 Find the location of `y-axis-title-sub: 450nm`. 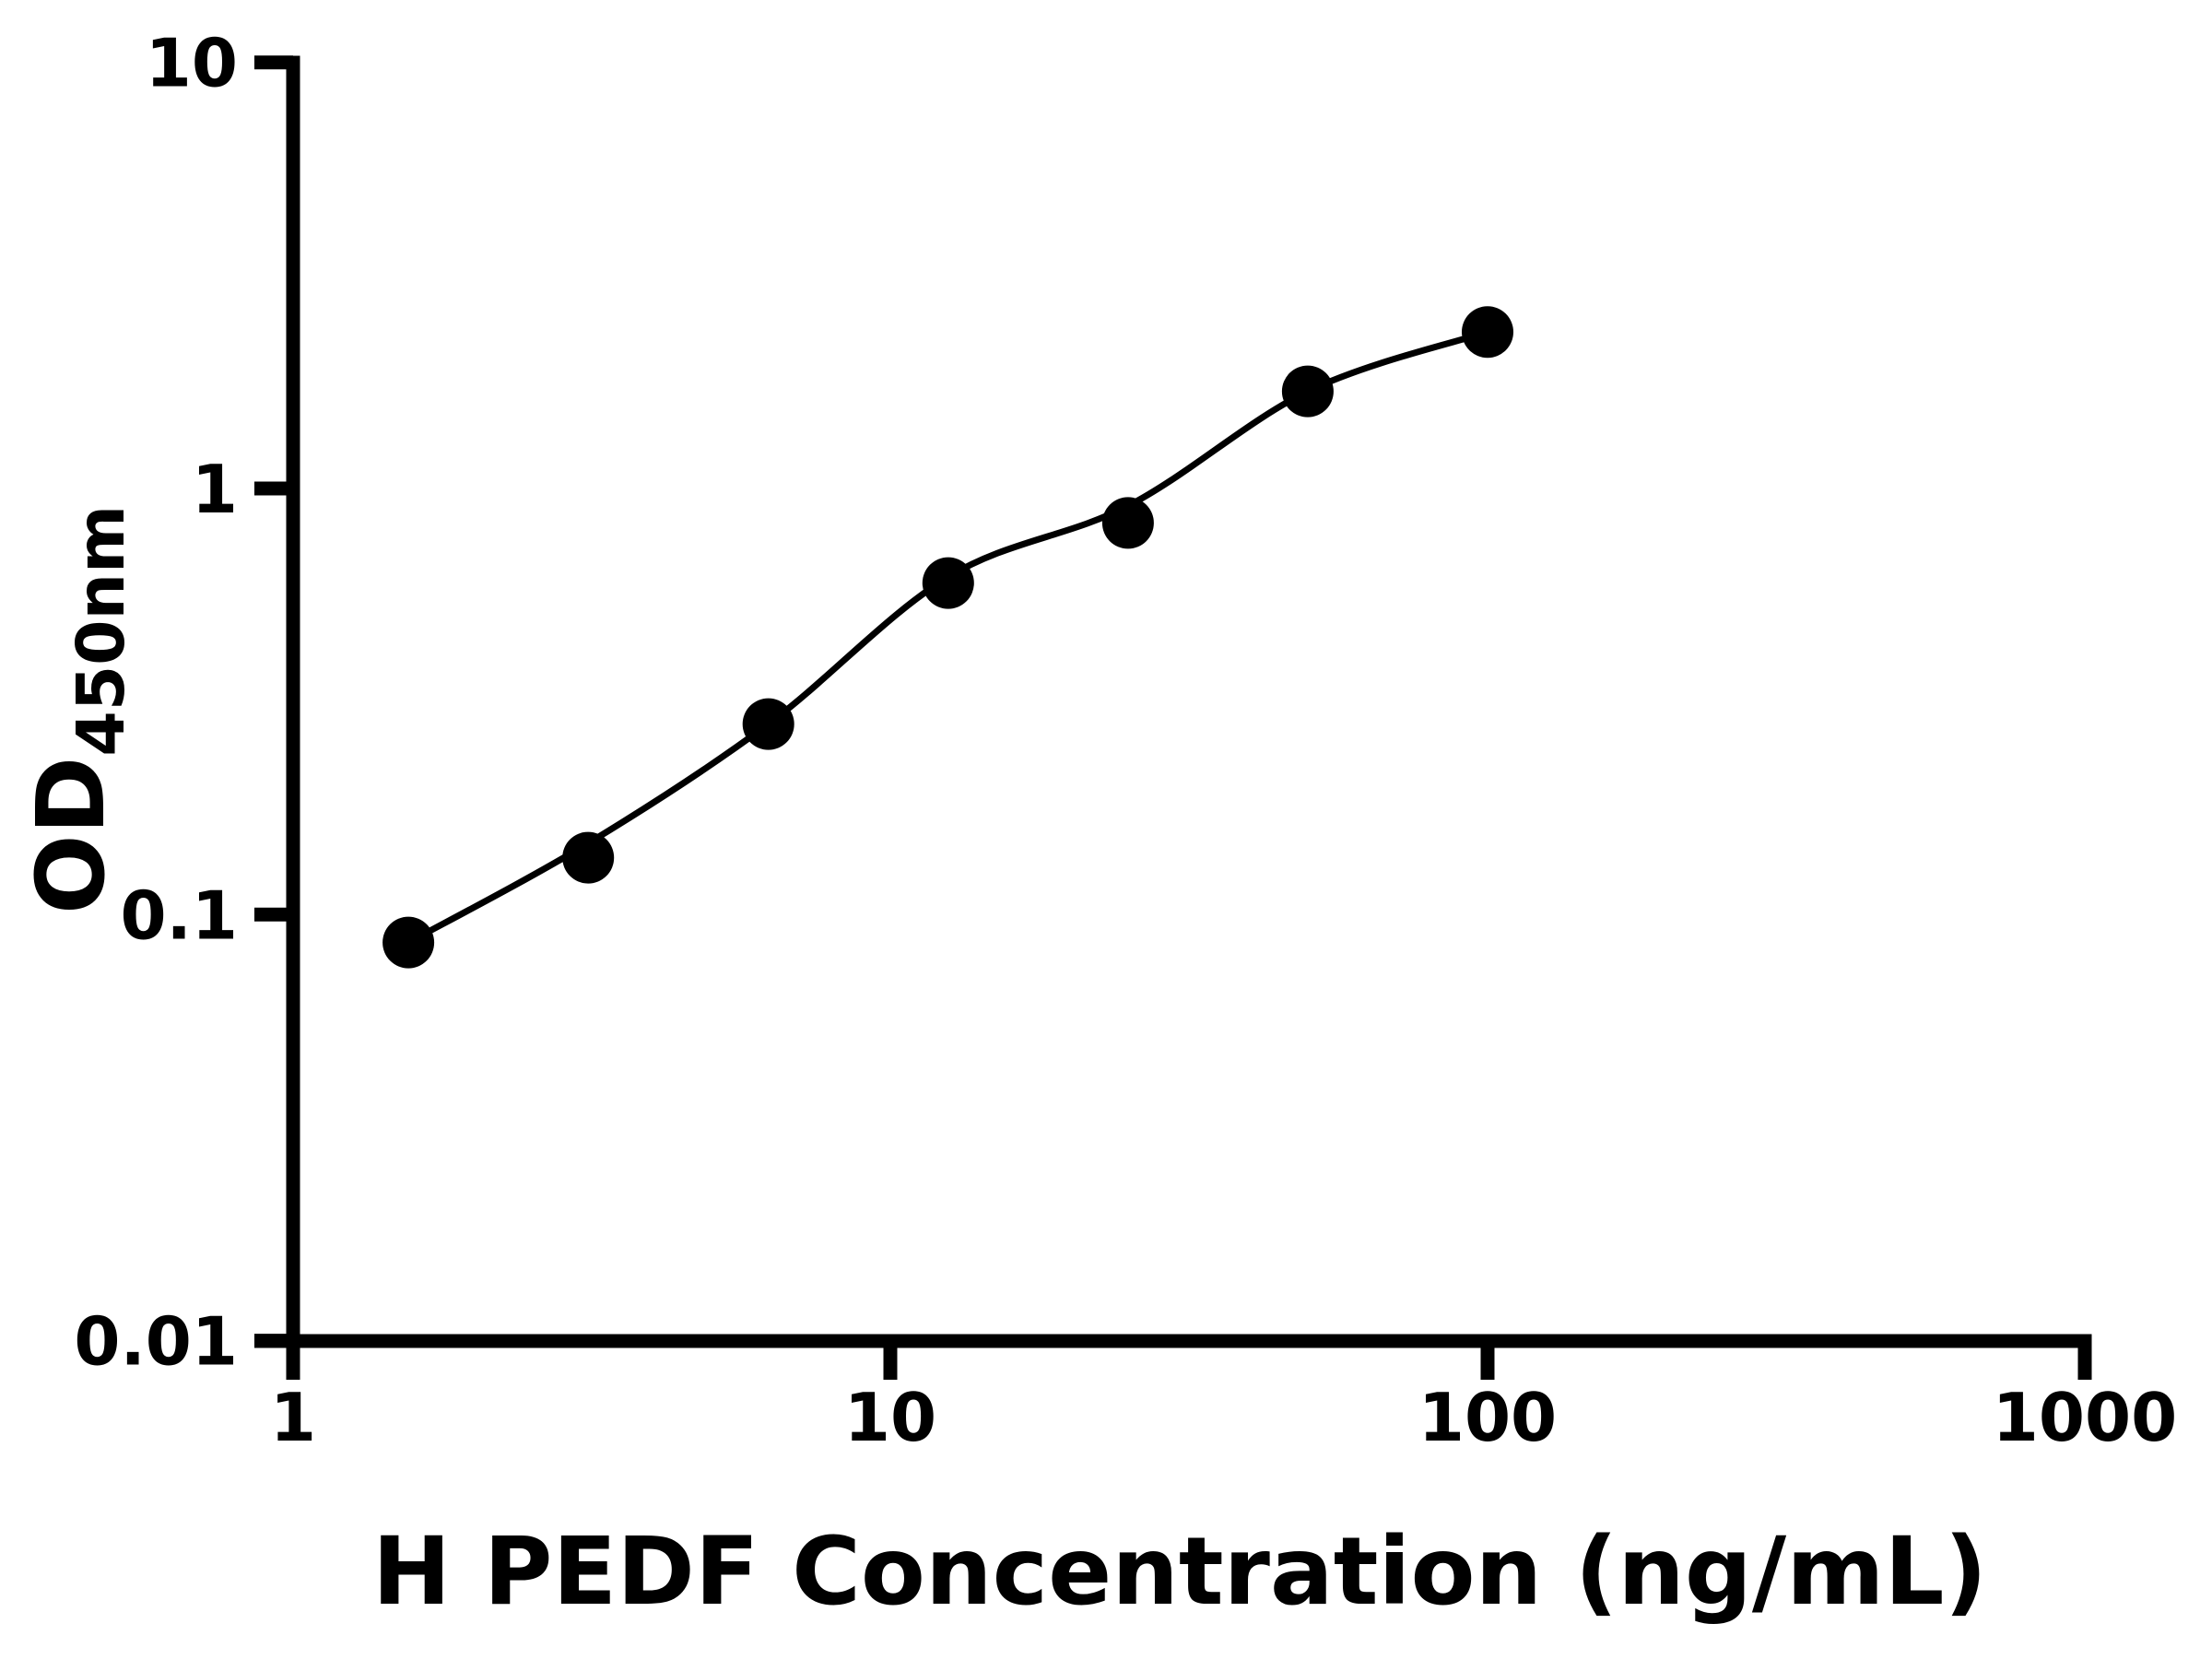

y-axis-title-sub: 450nm is located at coordinates (101, 631).